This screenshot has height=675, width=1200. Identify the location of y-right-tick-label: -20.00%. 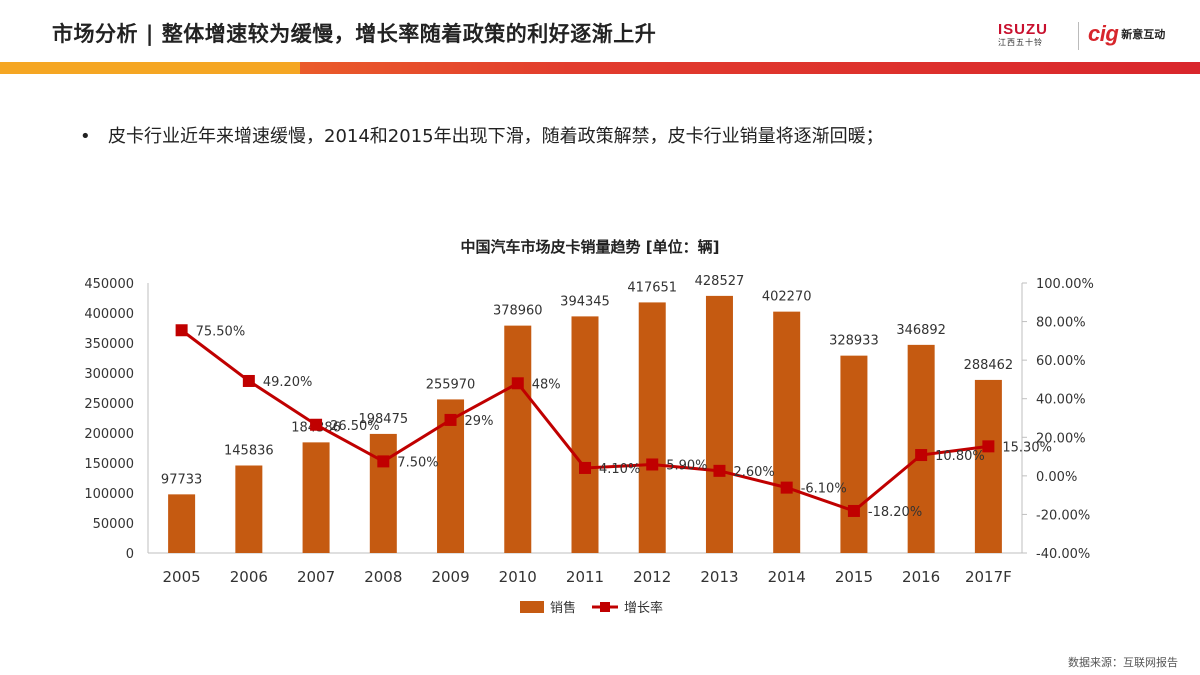
(1063, 515).